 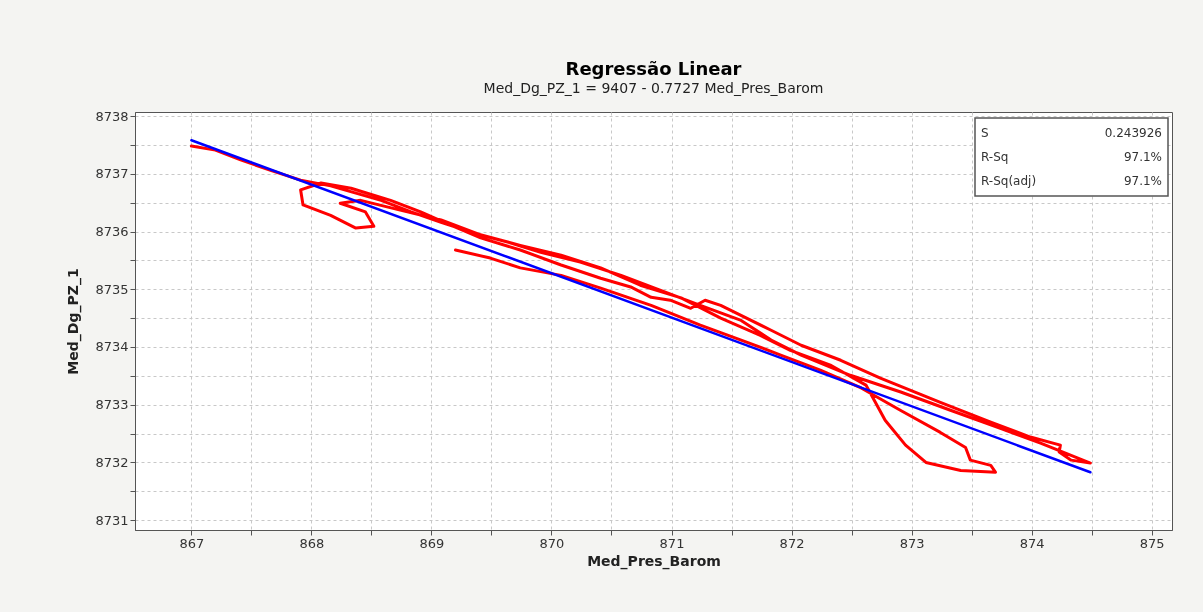 I want to click on chart-subtitle: Med_Dg_PZ_1 = 9407 - 0.7727 Med_Pres_Barom, so click(x=653, y=88).